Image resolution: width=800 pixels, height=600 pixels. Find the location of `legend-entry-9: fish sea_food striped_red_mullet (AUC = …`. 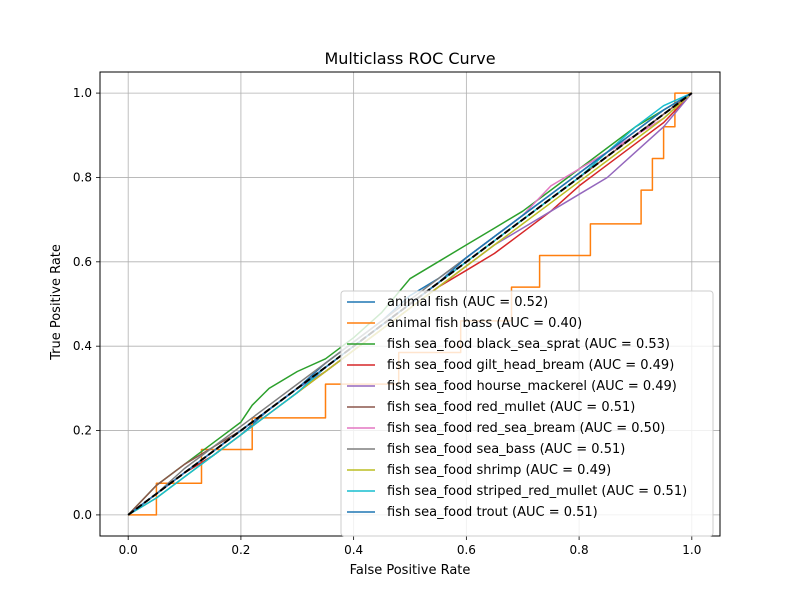

legend-entry-9: fish sea_food striped_red_mullet (AUC = … is located at coordinates (537, 491).